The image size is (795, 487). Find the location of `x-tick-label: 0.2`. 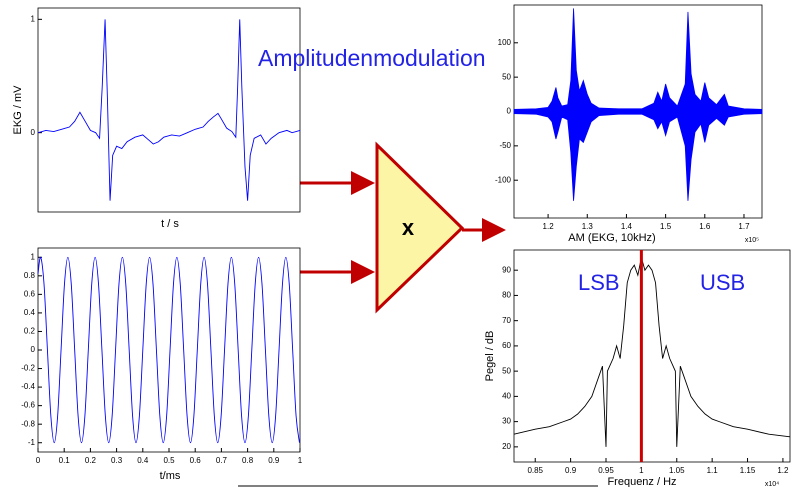

x-tick-label: 0.2 is located at coordinates (91, 460).